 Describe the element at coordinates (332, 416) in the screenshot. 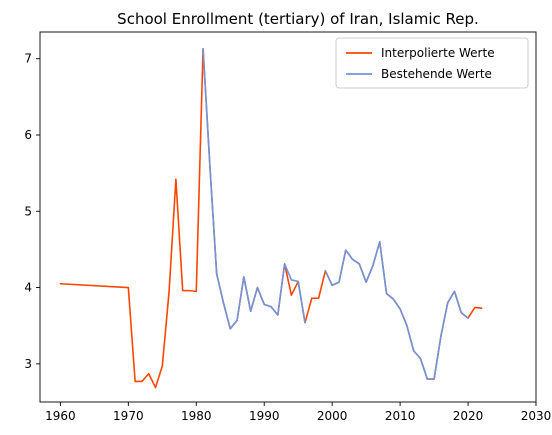

I see `x-tick-label: 2000` at that location.